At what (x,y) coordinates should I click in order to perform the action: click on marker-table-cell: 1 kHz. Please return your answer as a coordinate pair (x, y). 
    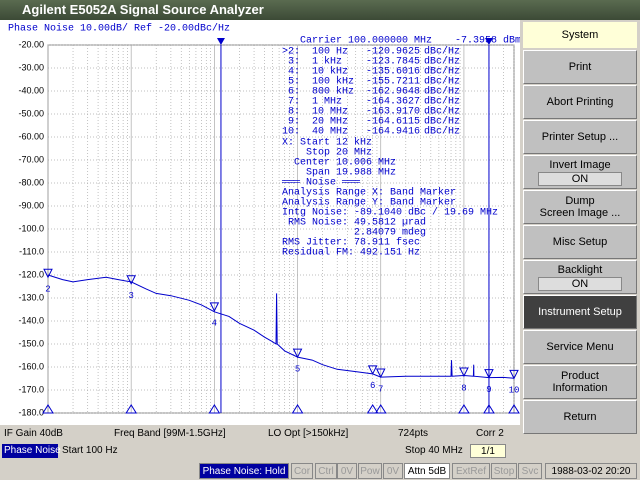
    Looking at the image, I should click on (327, 62).